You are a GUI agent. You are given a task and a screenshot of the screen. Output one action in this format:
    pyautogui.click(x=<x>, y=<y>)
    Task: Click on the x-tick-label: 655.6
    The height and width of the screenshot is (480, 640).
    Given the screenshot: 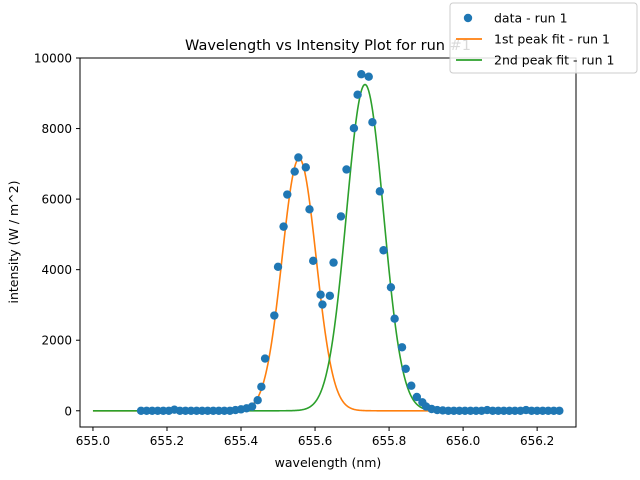 What is the action you would take?
    pyautogui.click(x=315, y=441)
    